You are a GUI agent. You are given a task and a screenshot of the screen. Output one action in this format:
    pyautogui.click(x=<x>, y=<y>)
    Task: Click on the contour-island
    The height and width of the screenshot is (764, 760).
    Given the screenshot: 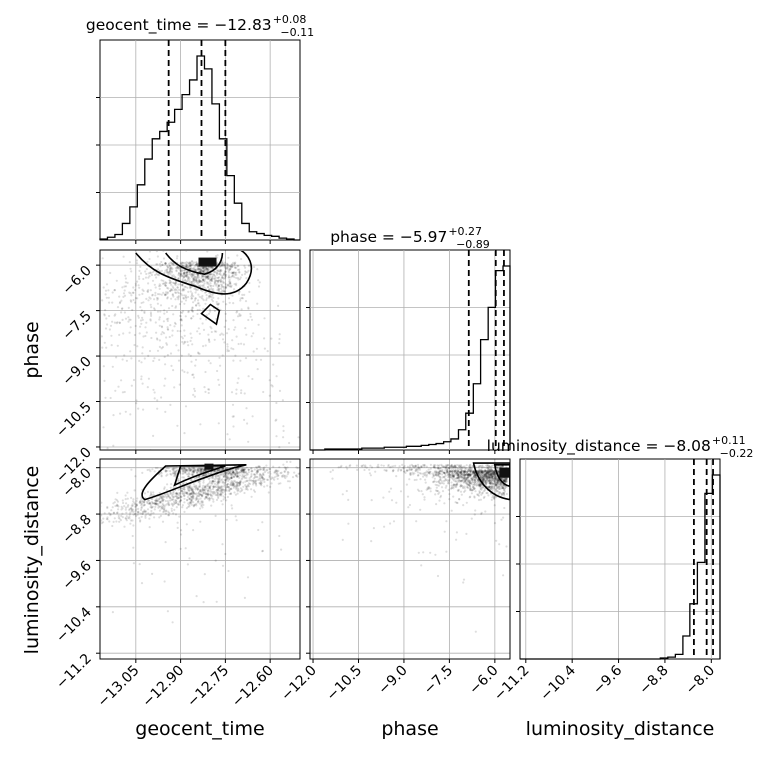 What is the action you would take?
    pyautogui.click(x=210, y=314)
    